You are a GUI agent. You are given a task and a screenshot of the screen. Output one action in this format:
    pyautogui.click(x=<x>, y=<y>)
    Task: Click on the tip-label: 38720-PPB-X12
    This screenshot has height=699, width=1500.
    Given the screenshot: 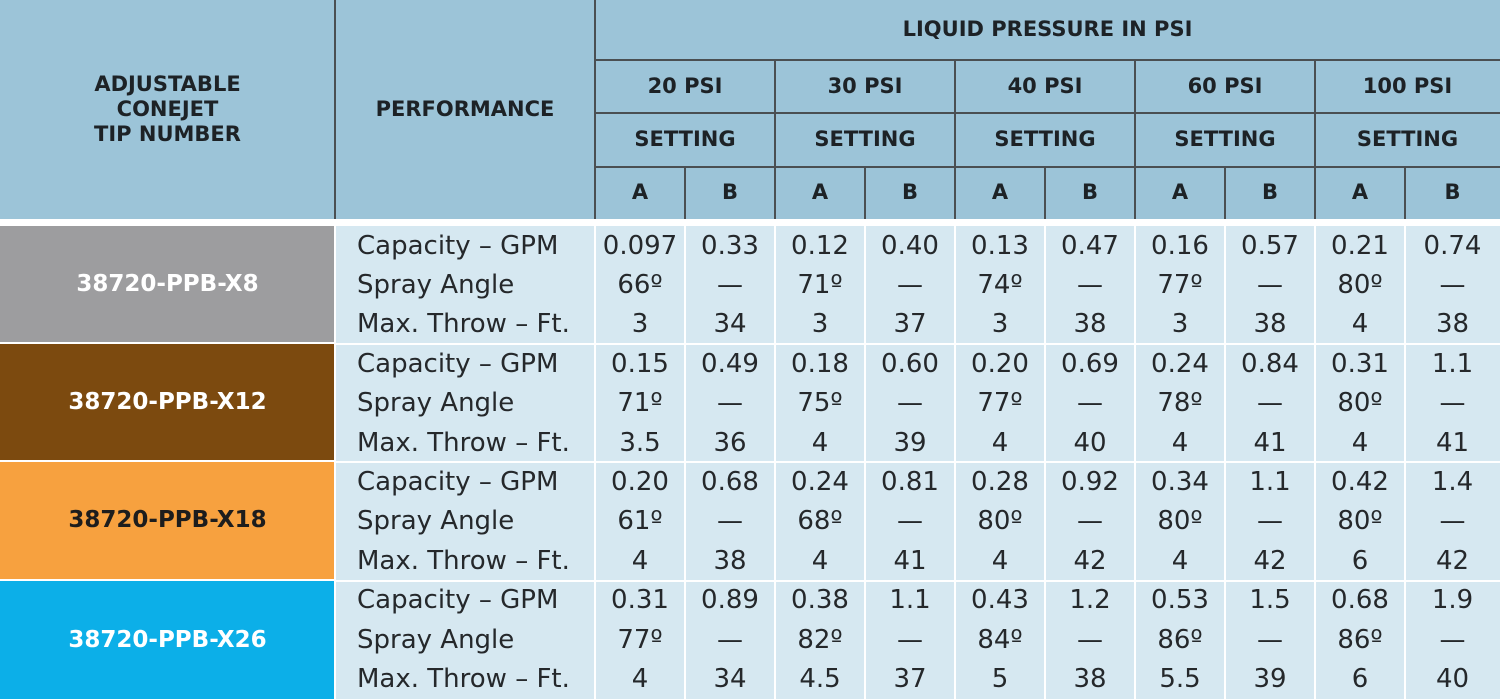 What is the action you would take?
    pyautogui.click(x=167, y=402)
    